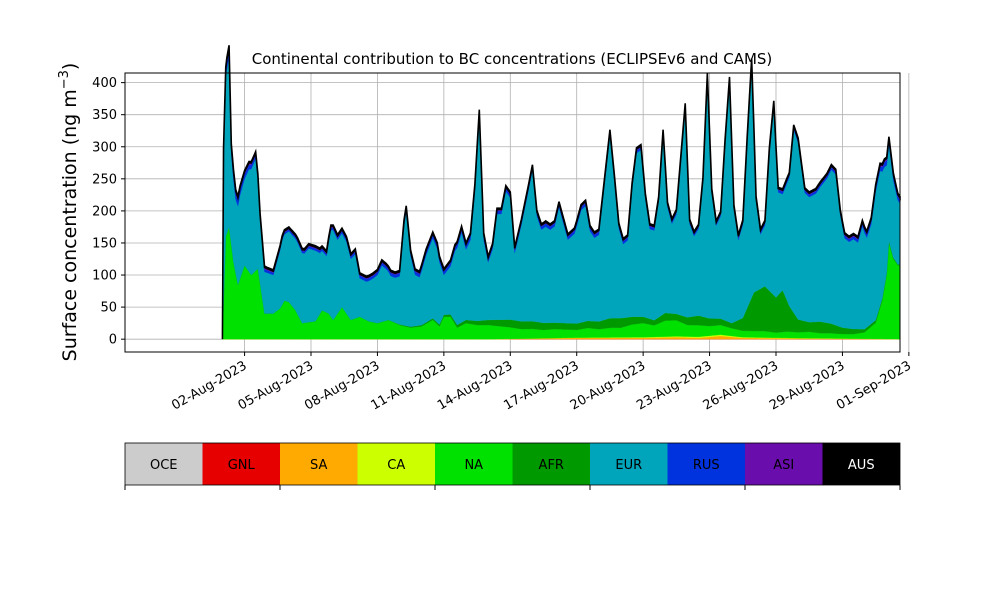  Describe the element at coordinates (104, 276) in the screenshot. I see `y-tick-label: 100` at that location.